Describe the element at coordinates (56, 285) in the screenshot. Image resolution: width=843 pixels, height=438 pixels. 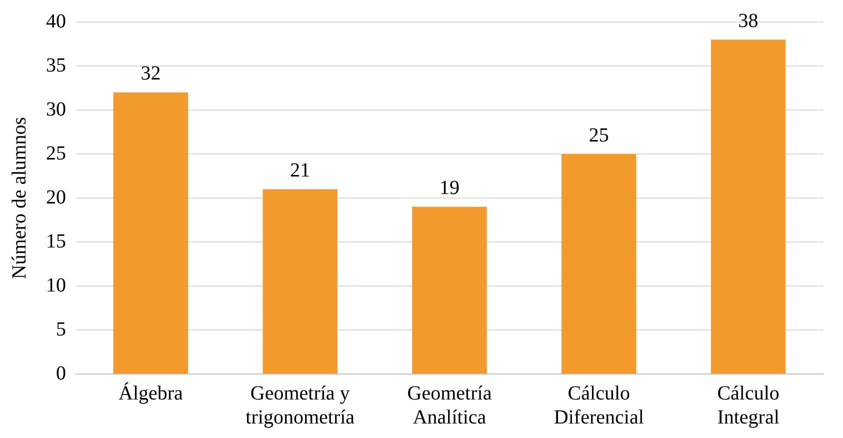
I see `y-tick-label: 10` at that location.